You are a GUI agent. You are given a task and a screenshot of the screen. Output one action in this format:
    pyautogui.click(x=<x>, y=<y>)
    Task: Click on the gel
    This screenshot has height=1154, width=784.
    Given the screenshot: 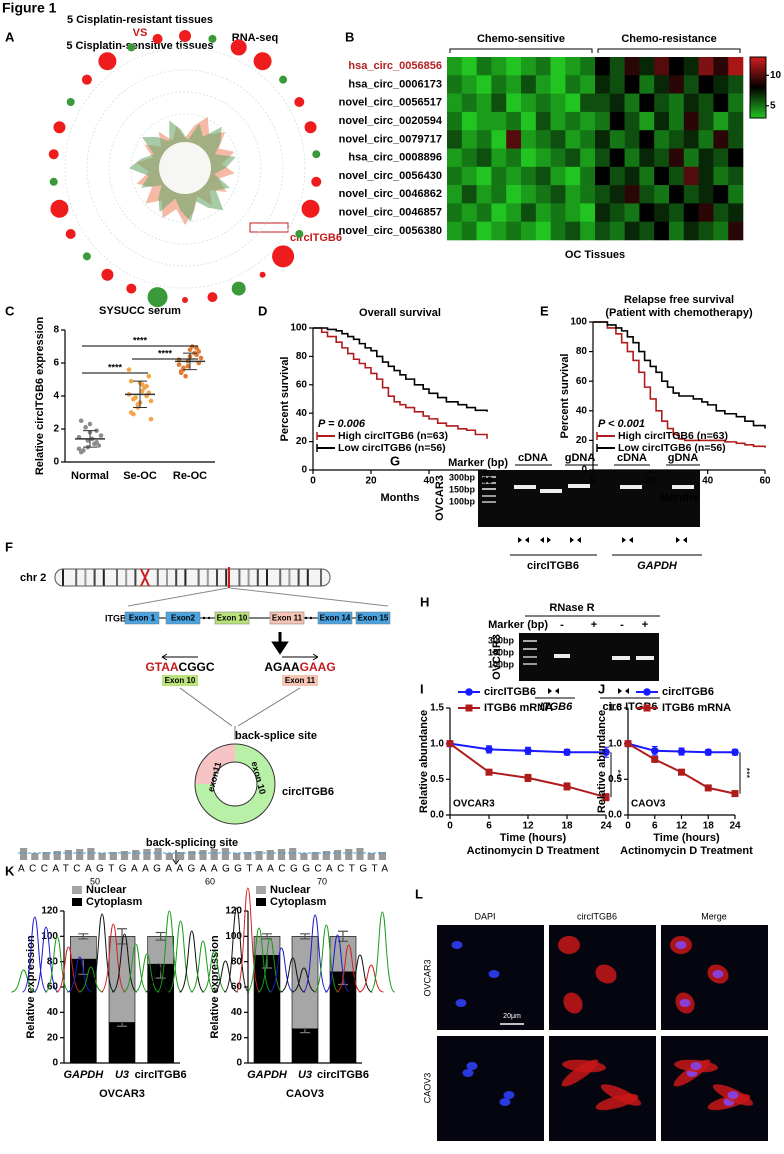 What is the action you would take?
    pyautogui.click(x=589, y=498)
    